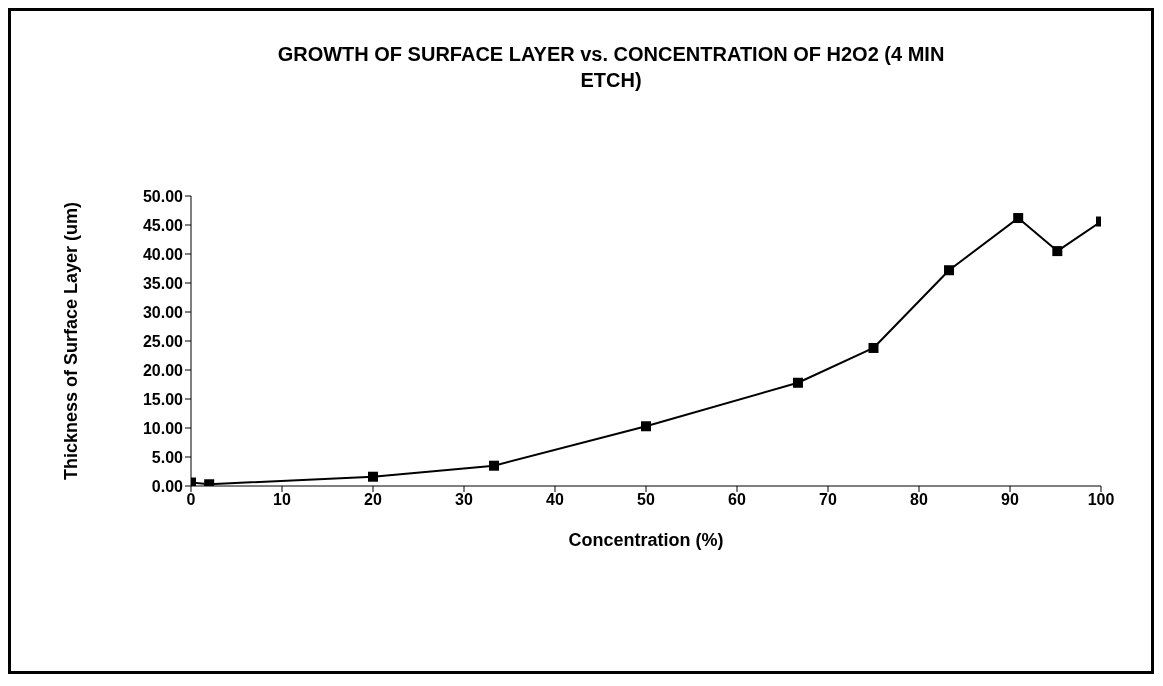  Describe the element at coordinates (611, 67) in the screenshot. I see `chart-title: GROWTH OF SURFACE LAYER vs. CONCENTRATION OF H2O2 (4 MIN ETCH)` at that location.